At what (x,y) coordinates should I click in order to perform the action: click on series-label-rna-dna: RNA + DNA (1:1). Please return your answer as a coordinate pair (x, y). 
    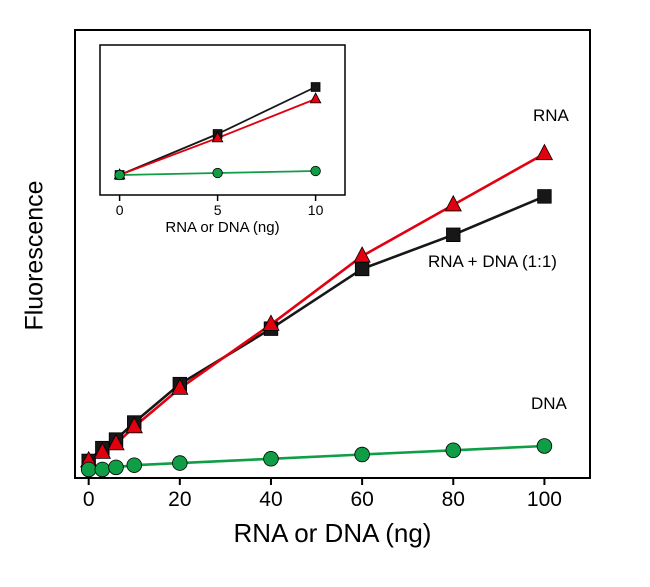
    Looking at the image, I should click on (492, 261).